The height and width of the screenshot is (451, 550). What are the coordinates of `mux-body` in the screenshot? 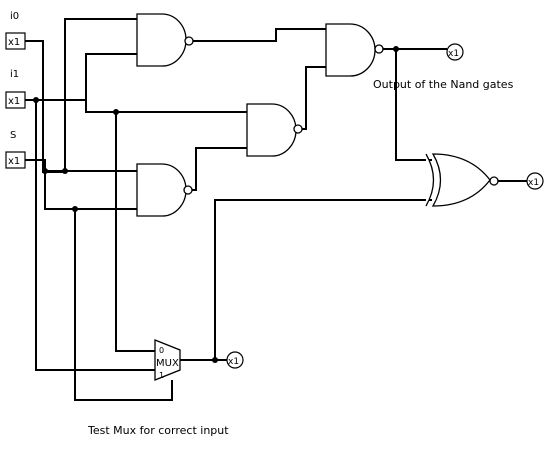 It's located at (167, 360).